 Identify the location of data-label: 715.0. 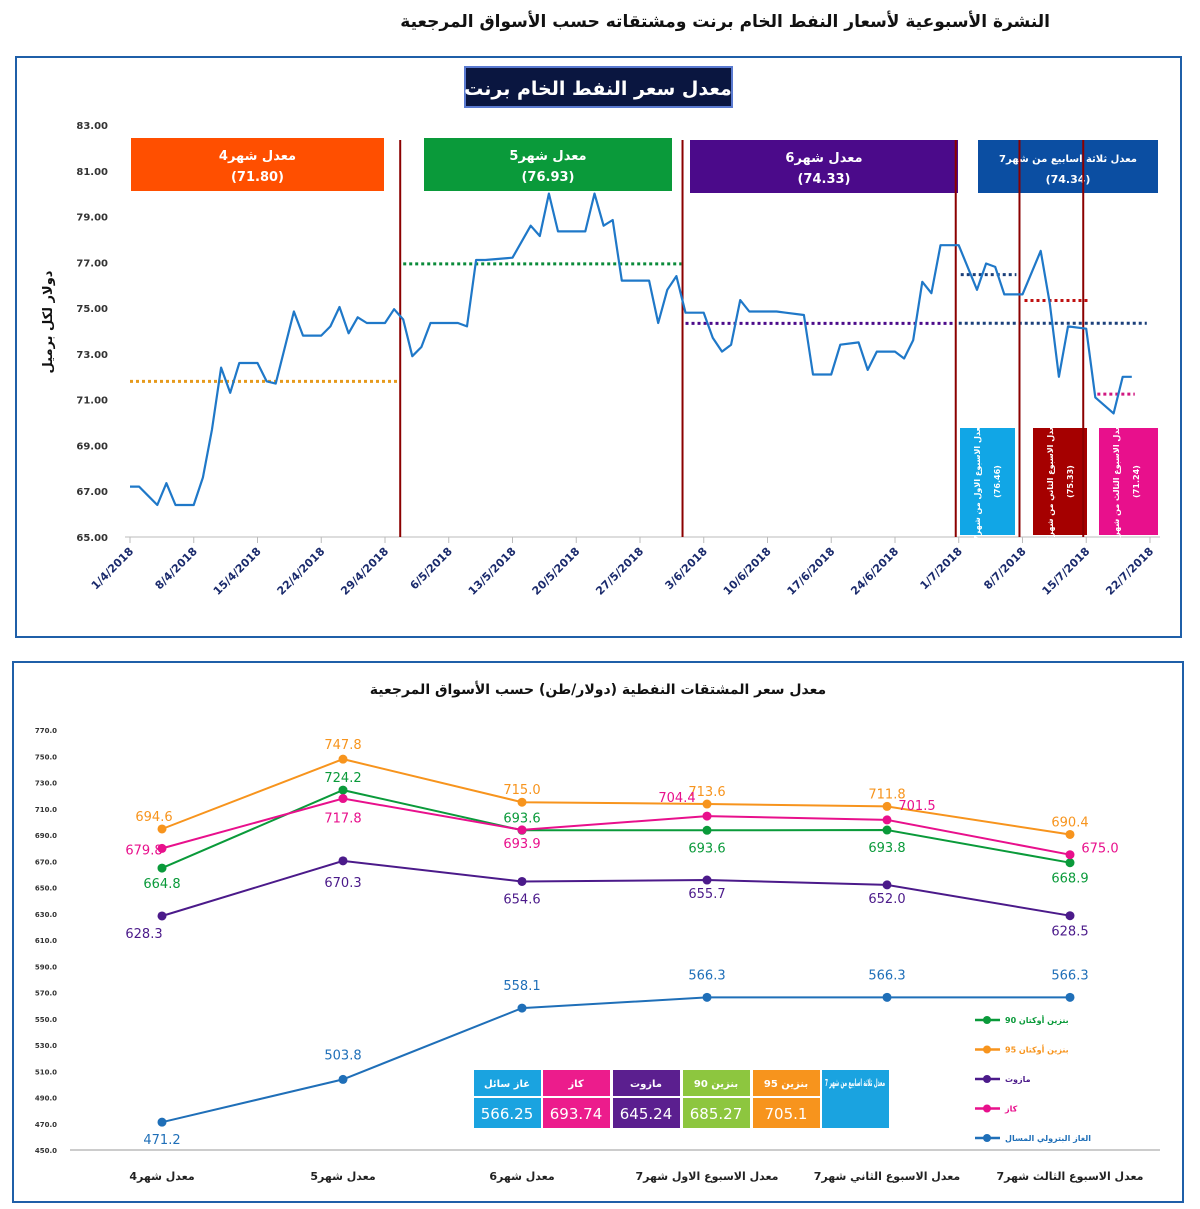
(521, 790).